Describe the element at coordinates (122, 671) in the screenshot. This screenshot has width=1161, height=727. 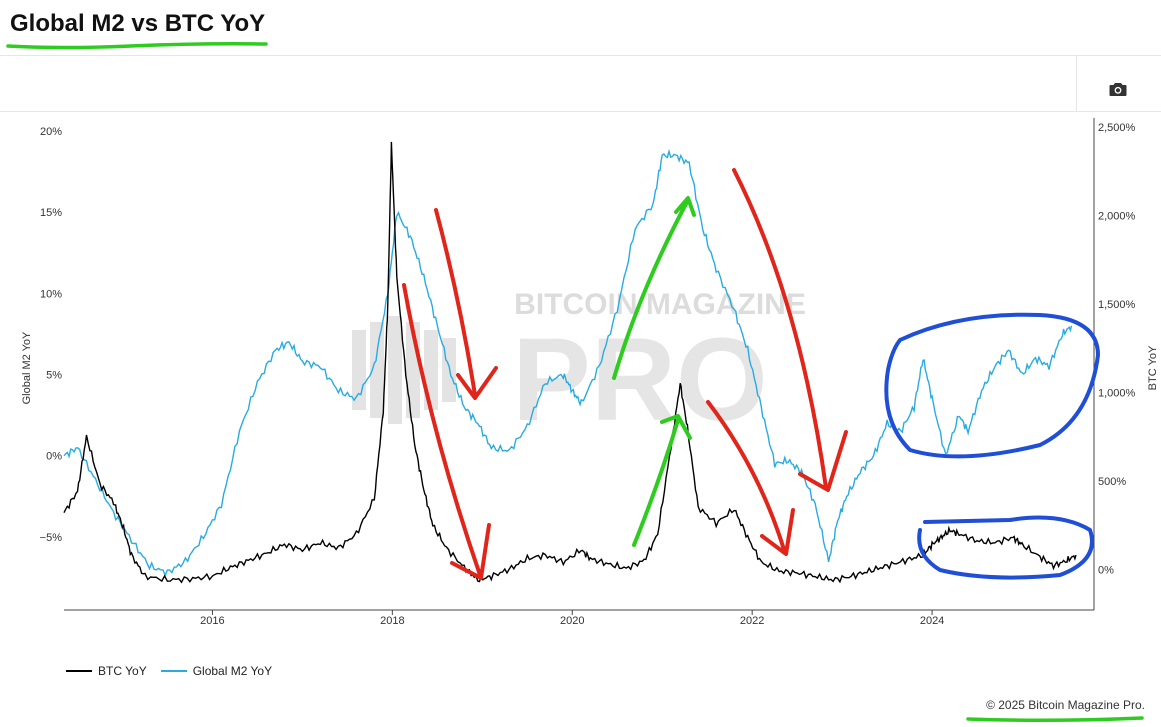
I see `legend-label: BTC YoY` at that location.